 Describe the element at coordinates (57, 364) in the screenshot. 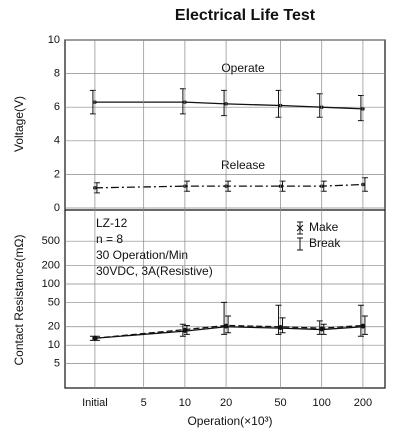

I see `y-tick-label: 5` at that location.